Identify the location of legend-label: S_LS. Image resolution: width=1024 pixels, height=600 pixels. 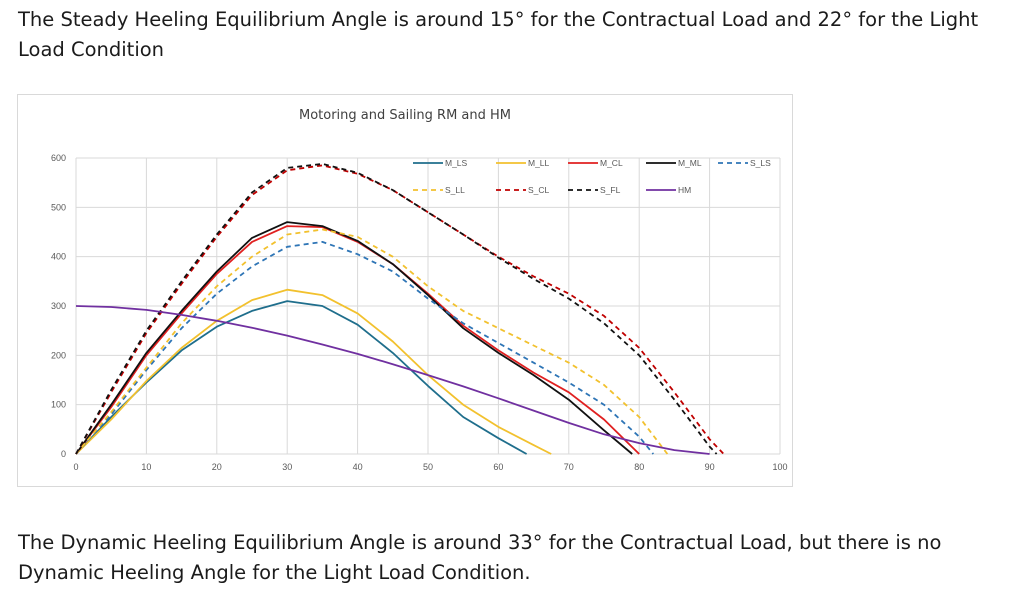
(760, 163).